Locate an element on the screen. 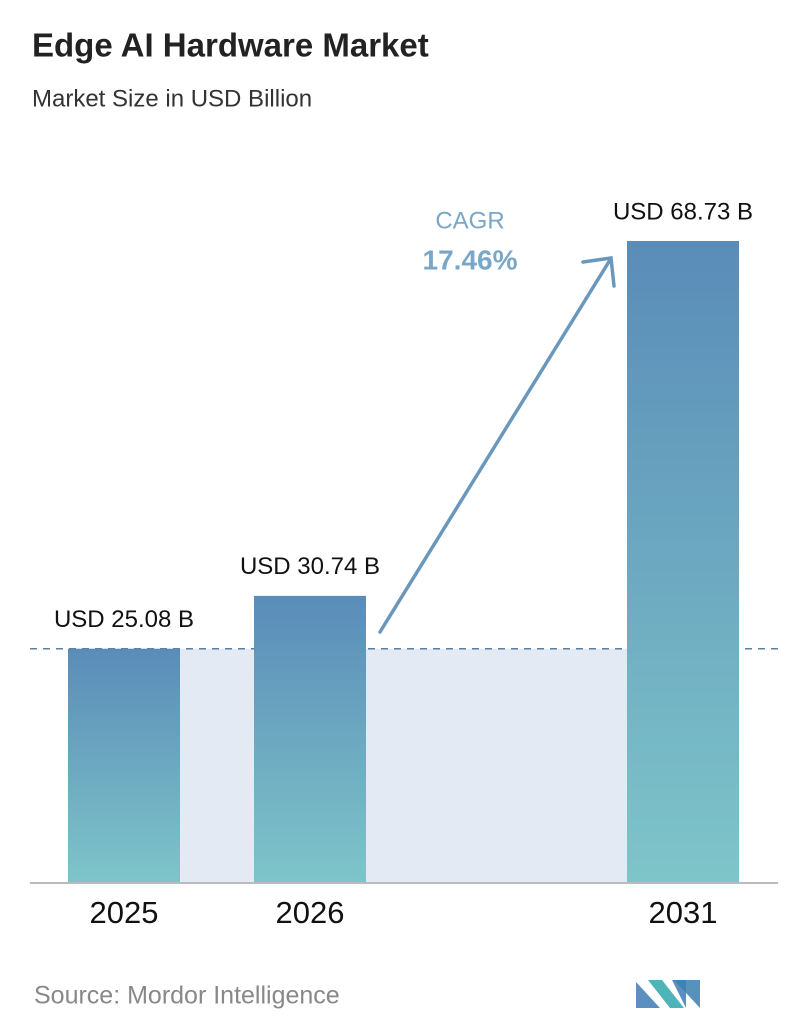  source: Source: Mordor Intelligence is located at coordinates (187, 996).